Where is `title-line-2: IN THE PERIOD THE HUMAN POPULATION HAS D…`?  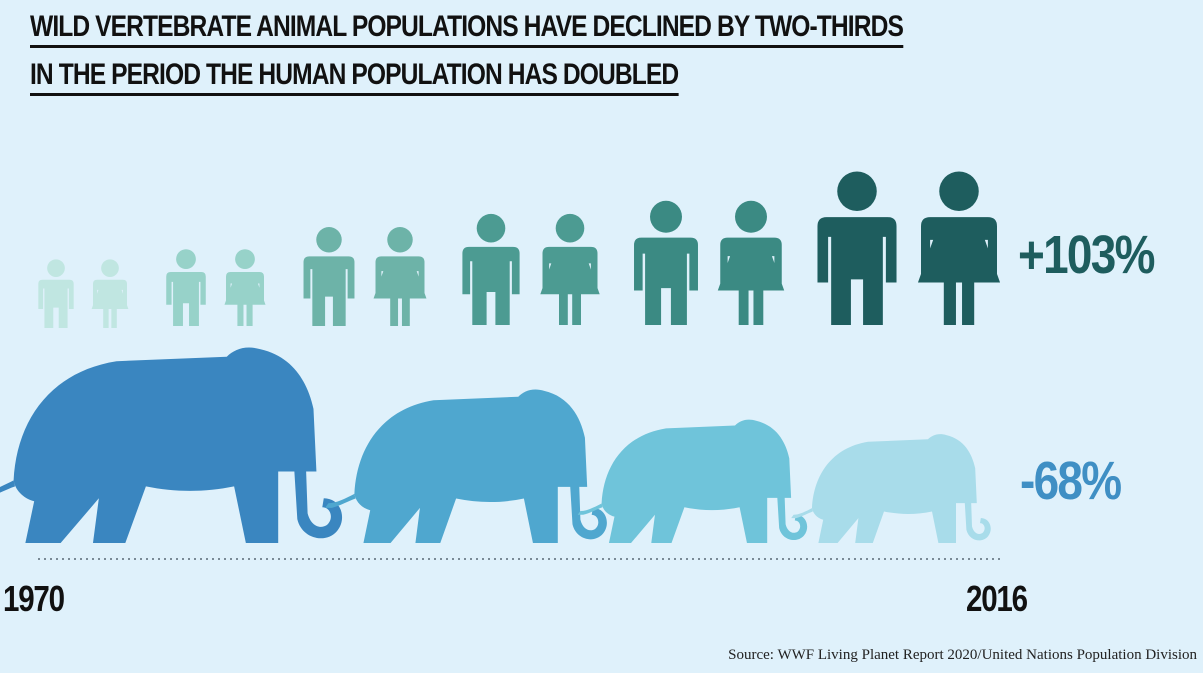 title-line-2: IN THE PERIOD THE HUMAN POPULATION HAS D… is located at coordinates (354, 77).